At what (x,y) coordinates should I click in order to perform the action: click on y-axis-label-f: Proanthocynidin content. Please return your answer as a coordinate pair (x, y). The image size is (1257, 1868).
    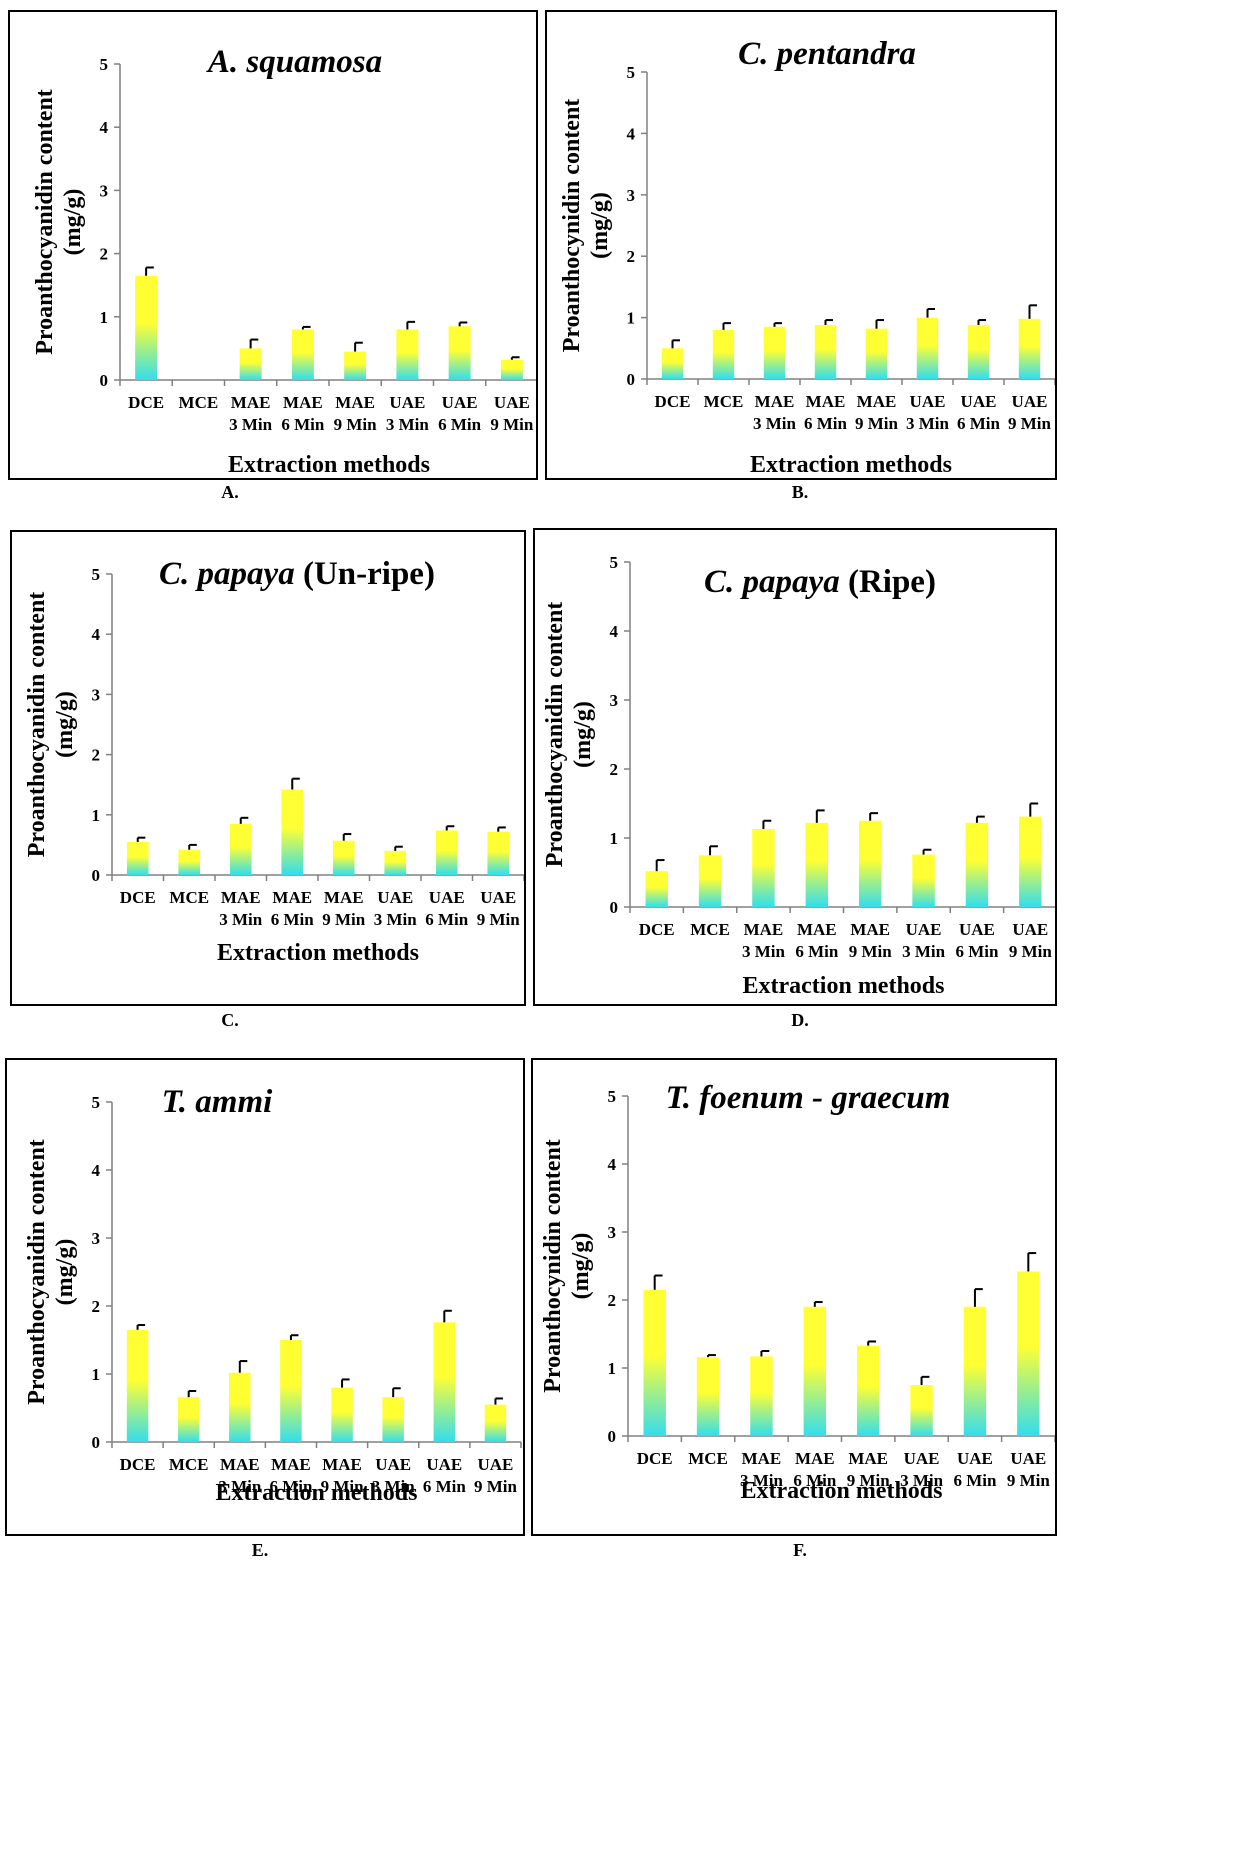
    Looking at the image, I should click on (553, 1266).